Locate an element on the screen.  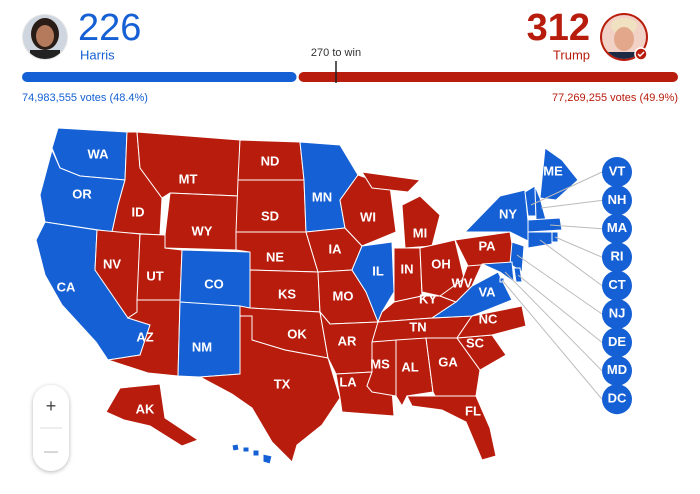
state-label: NV is located at coordinates (112, 263).